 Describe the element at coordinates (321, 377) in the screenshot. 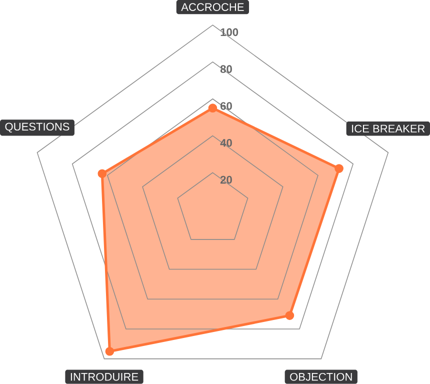

I see `spoke-label: OBJECTION` at that location.